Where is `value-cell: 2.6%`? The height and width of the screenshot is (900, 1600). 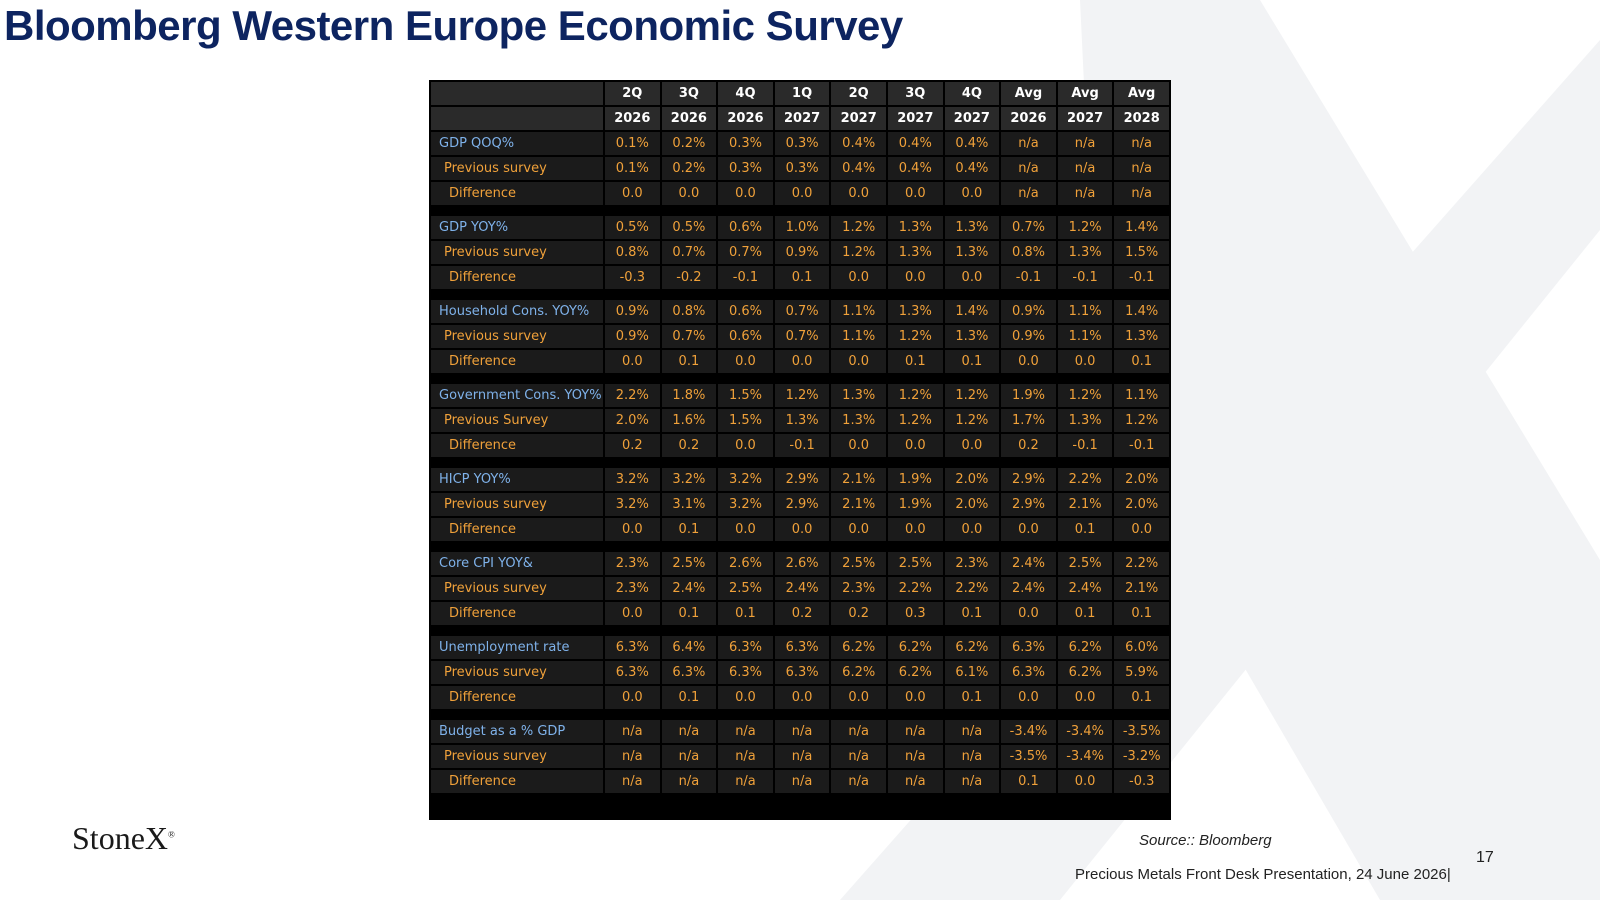
value-cell: 2.6% is located at coordinates (802, 563).